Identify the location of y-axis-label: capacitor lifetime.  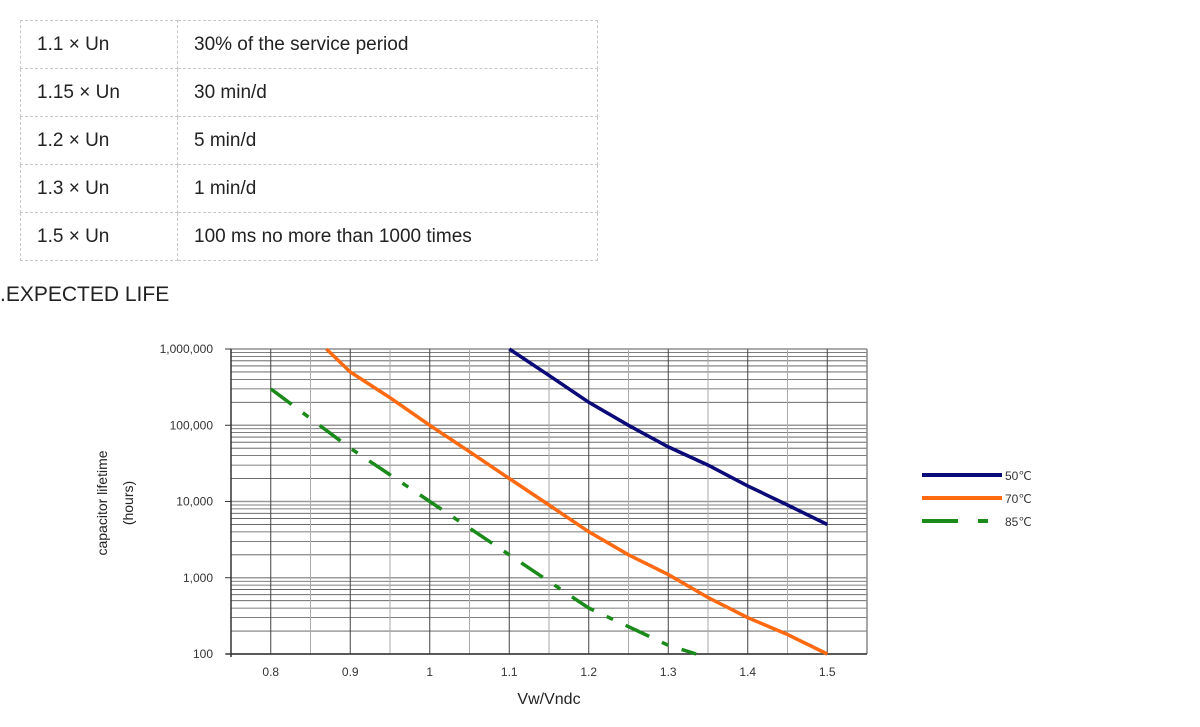
(102, 502).